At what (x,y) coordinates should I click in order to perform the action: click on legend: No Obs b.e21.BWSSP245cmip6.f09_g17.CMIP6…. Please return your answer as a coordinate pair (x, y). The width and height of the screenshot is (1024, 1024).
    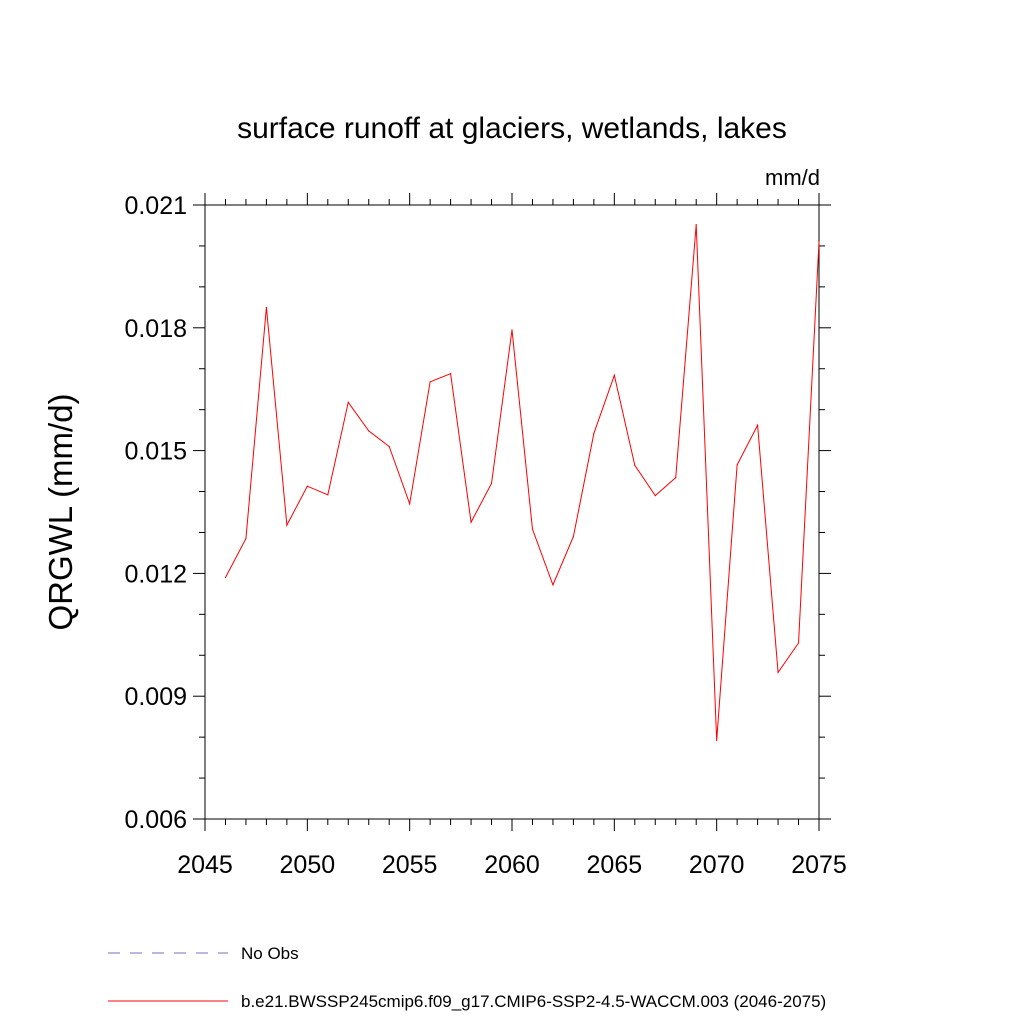
    Looking at the image, I should click on (467, 977).